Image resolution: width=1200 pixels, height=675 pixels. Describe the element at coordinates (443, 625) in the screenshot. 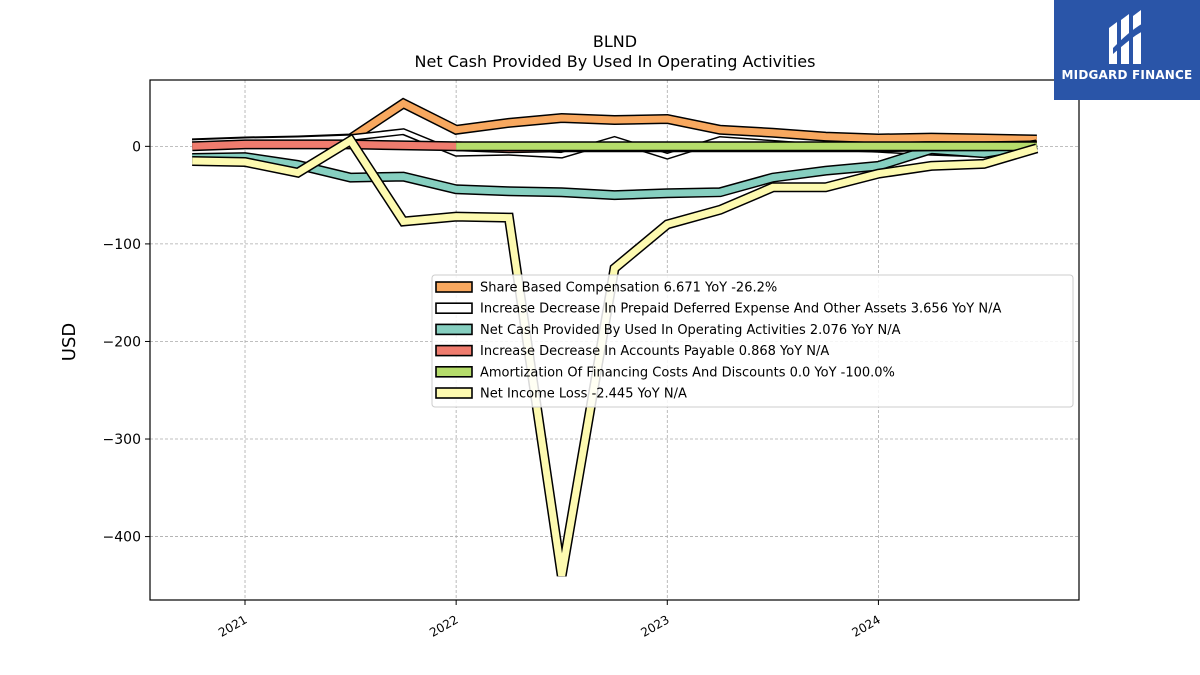

I see `x-tick-label: 2022` at that location.